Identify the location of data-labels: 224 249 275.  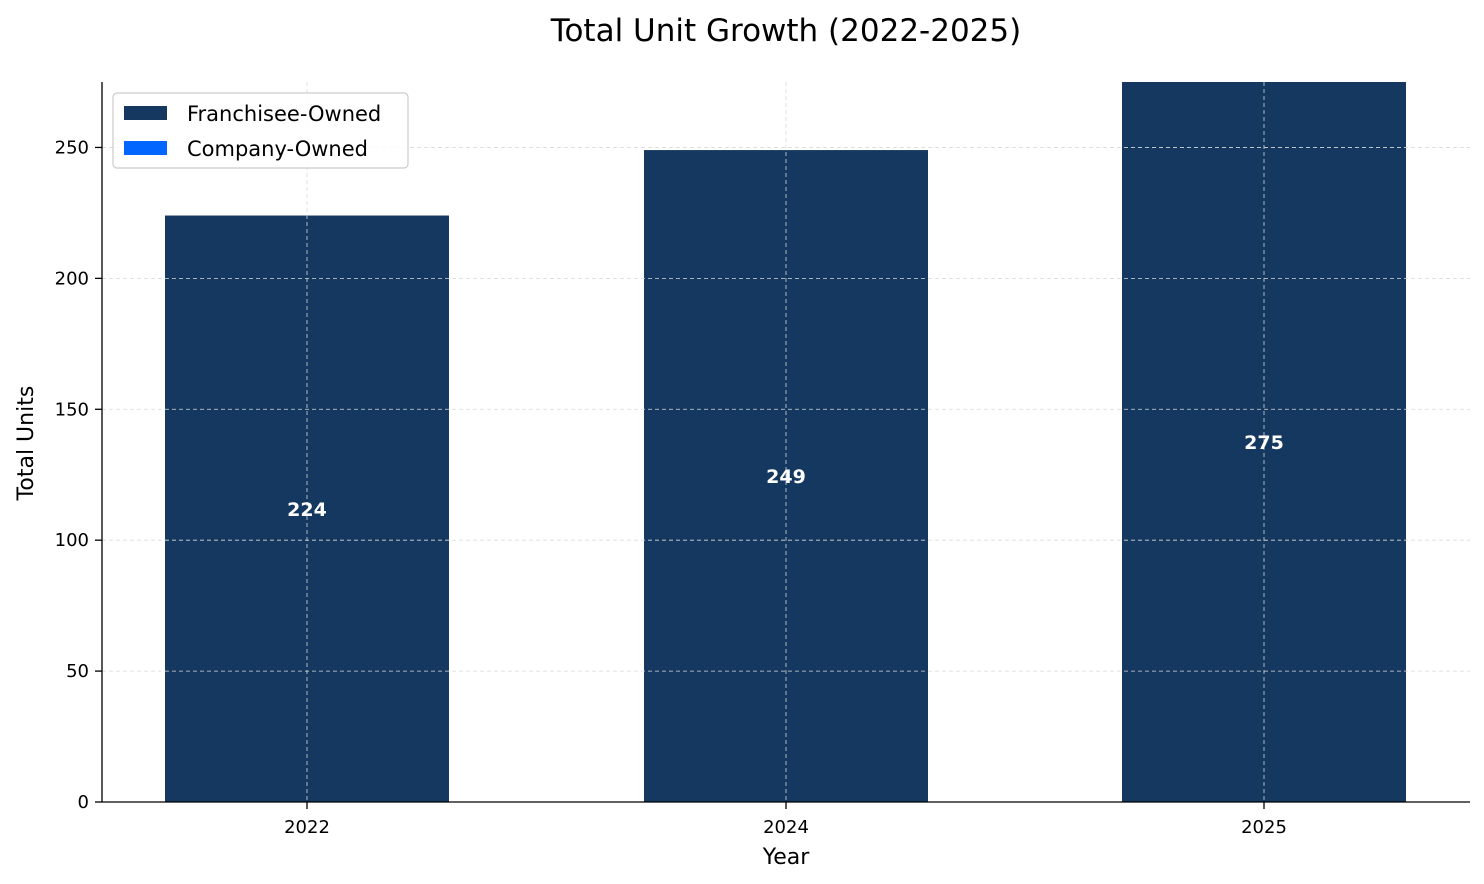
(785, 476).